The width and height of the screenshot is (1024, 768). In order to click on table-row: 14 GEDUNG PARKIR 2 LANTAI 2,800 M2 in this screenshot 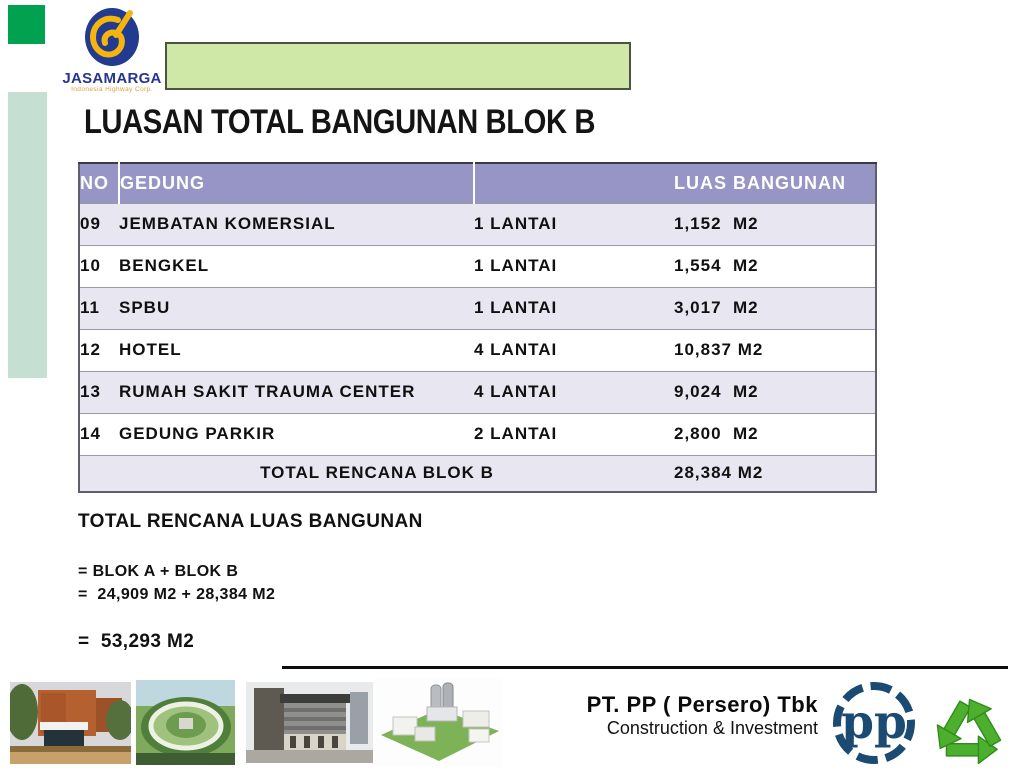, I will do `click(477, 434)`.